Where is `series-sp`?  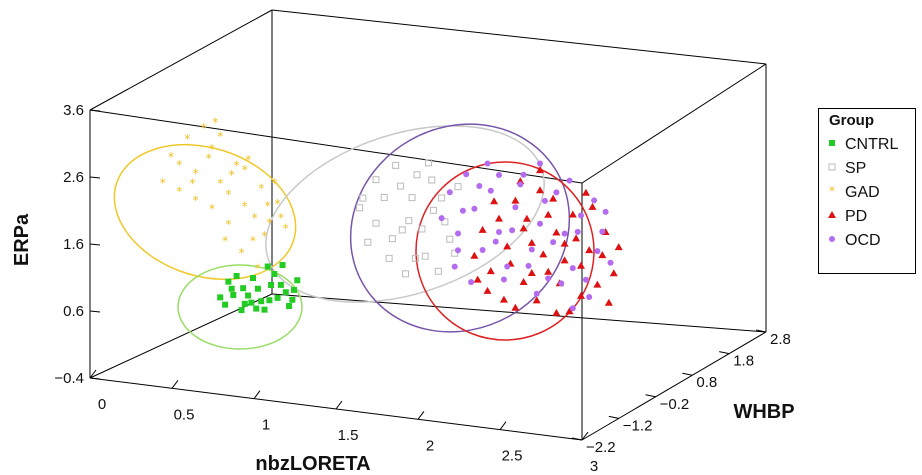
series-sp is located at coordinates (409, 218).